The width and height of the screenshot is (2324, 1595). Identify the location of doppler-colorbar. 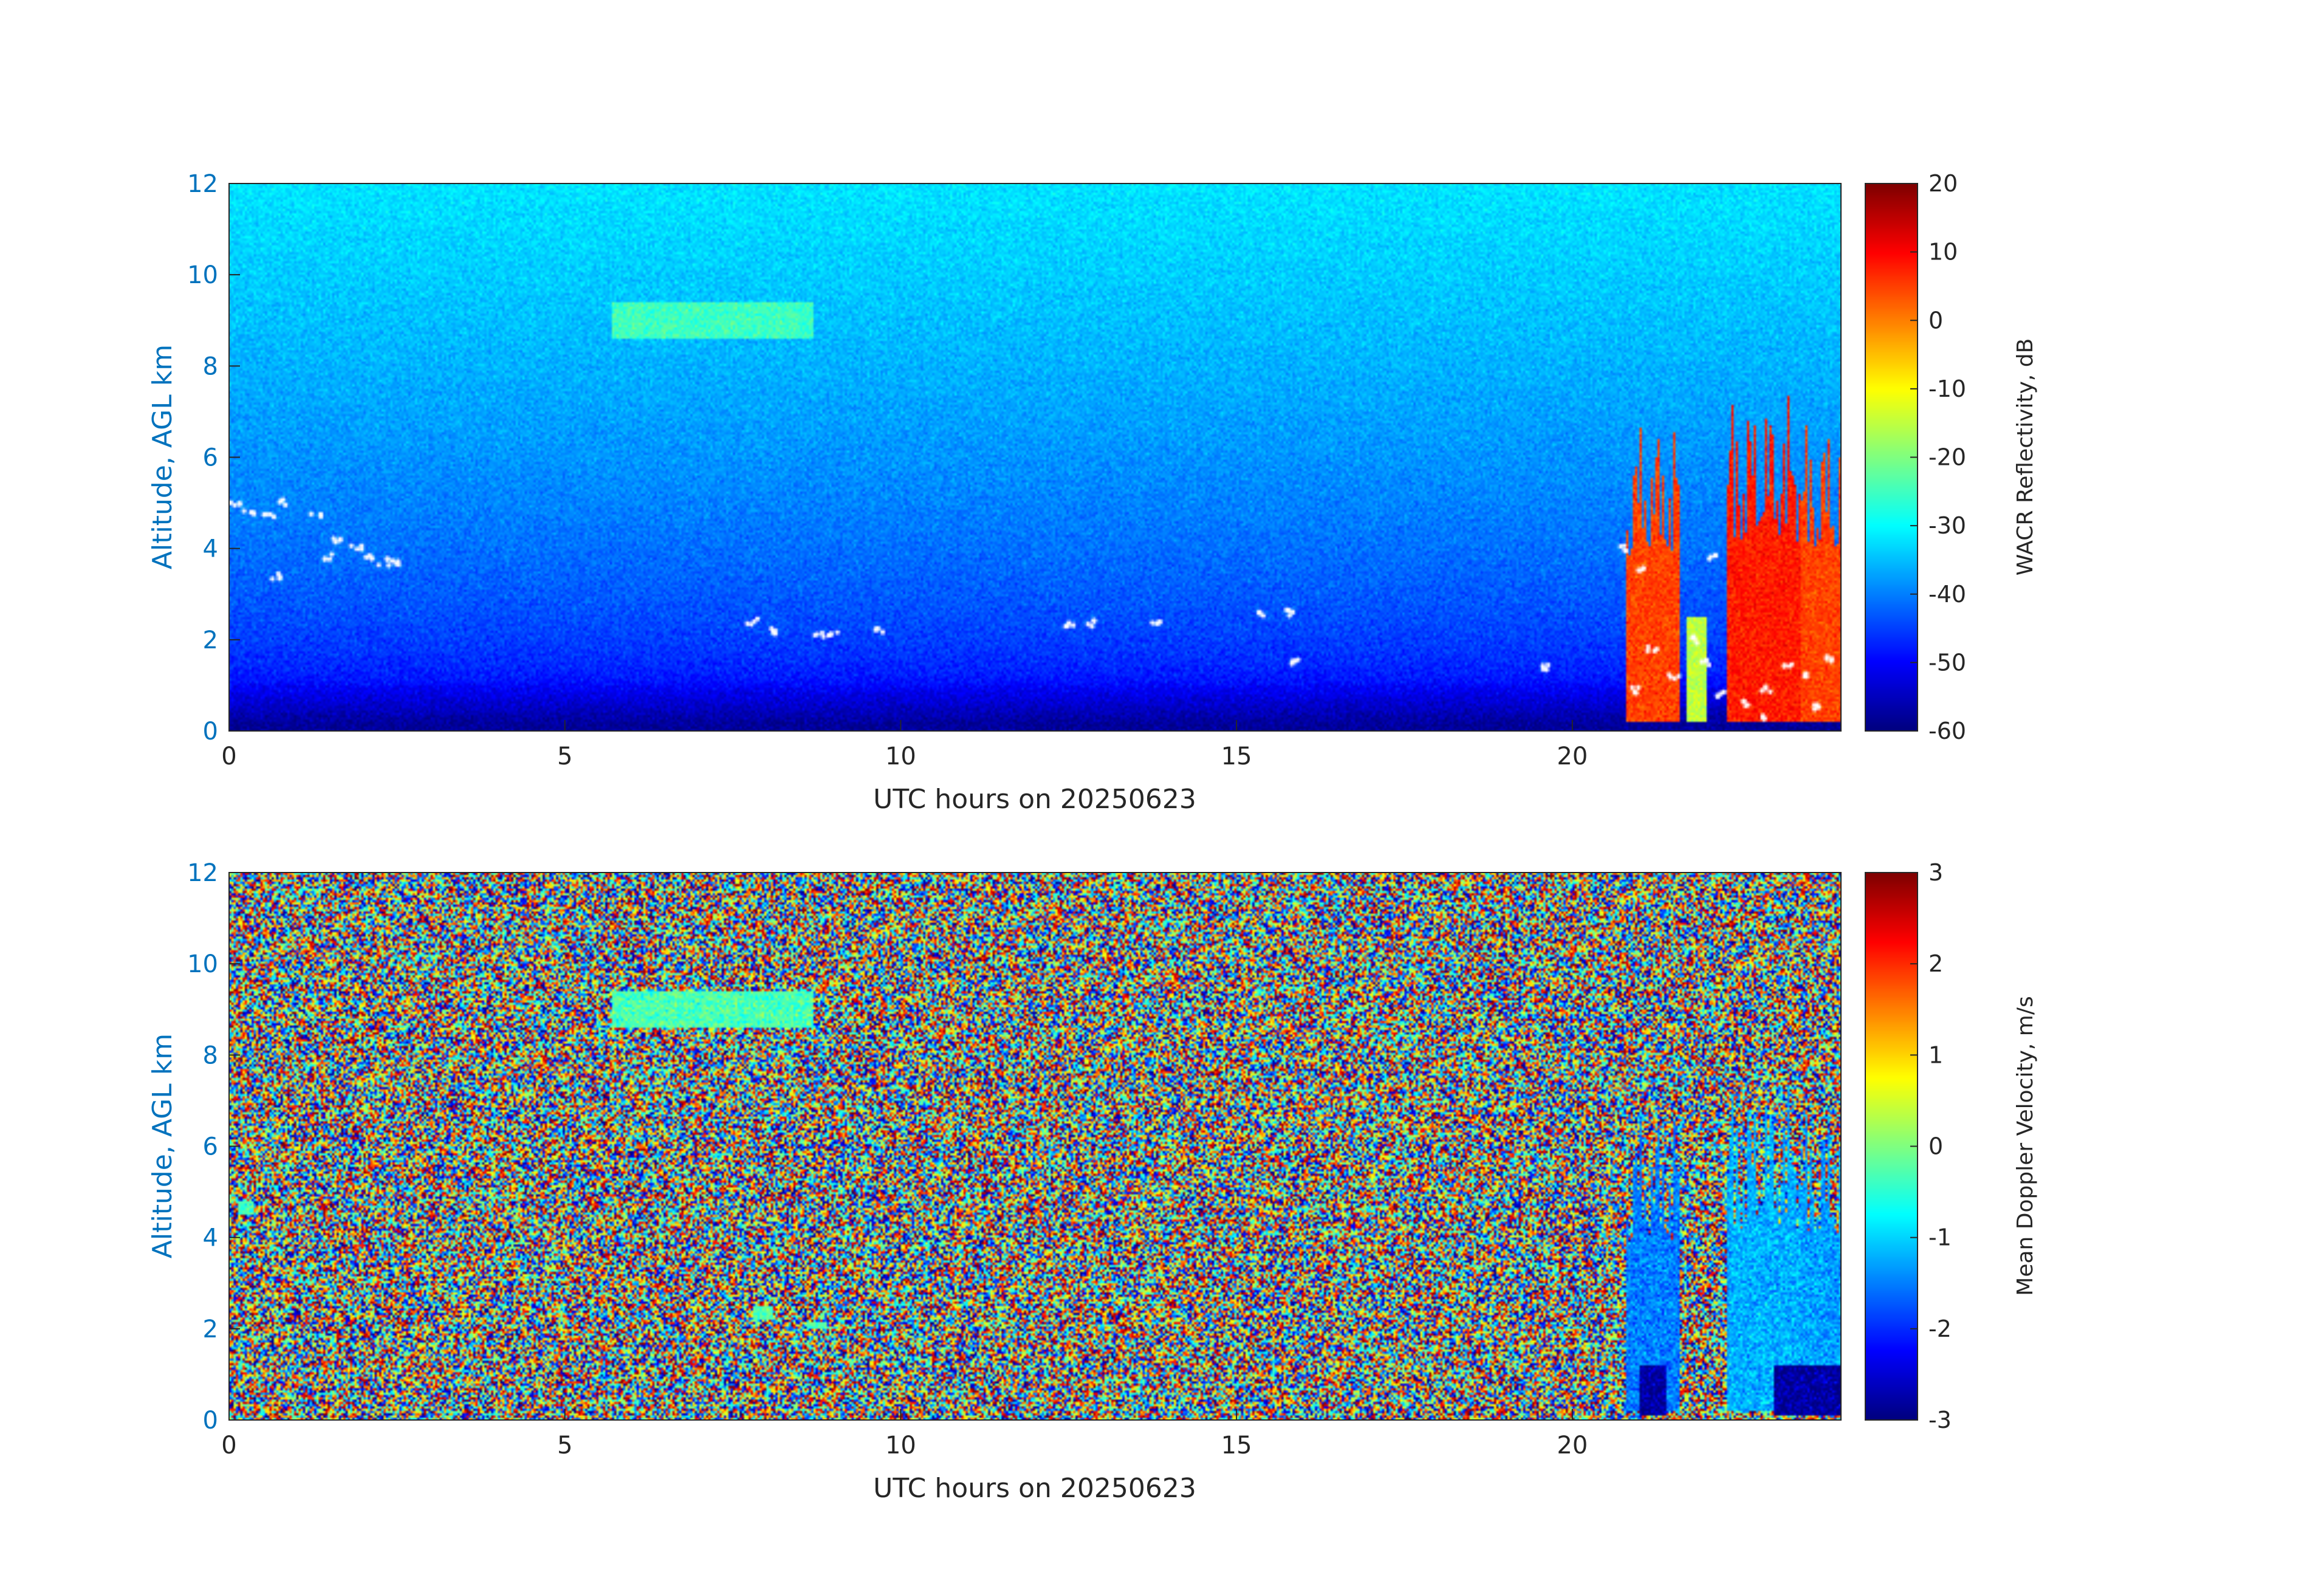
(1892, 1146).